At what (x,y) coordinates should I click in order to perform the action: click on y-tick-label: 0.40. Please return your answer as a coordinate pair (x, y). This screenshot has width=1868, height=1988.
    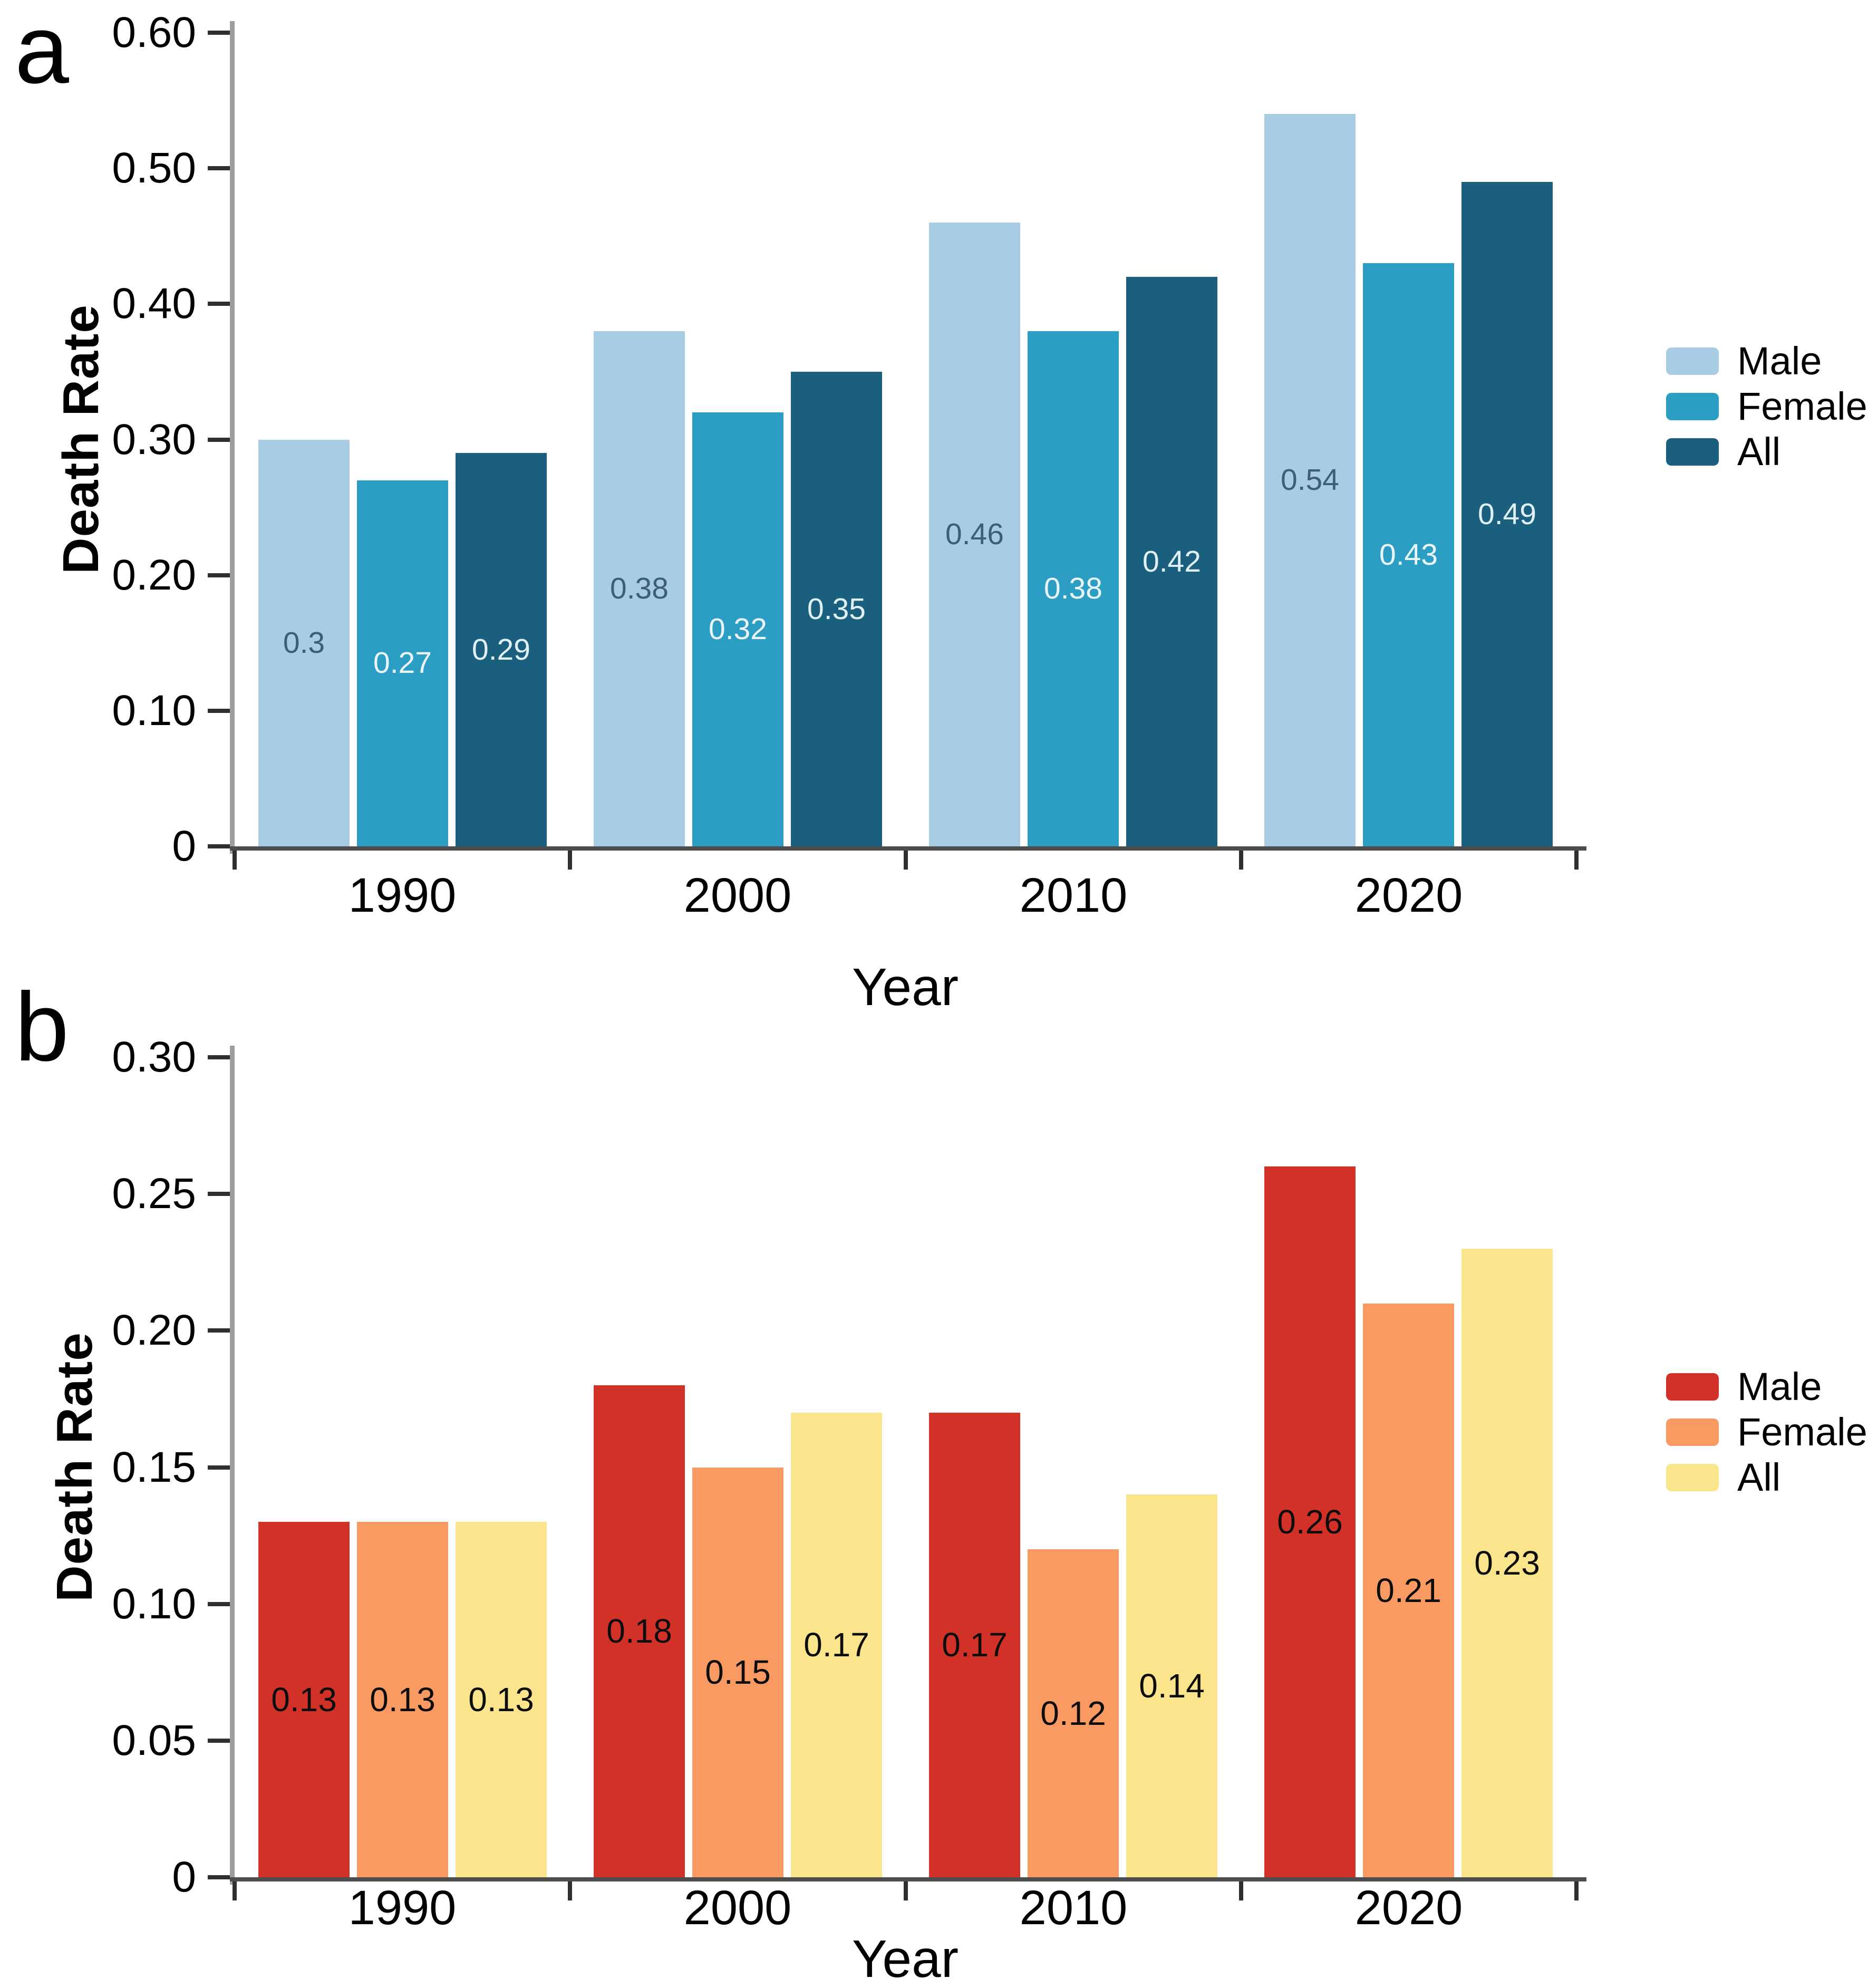
    Looking at the image, I should click on (154, 303).